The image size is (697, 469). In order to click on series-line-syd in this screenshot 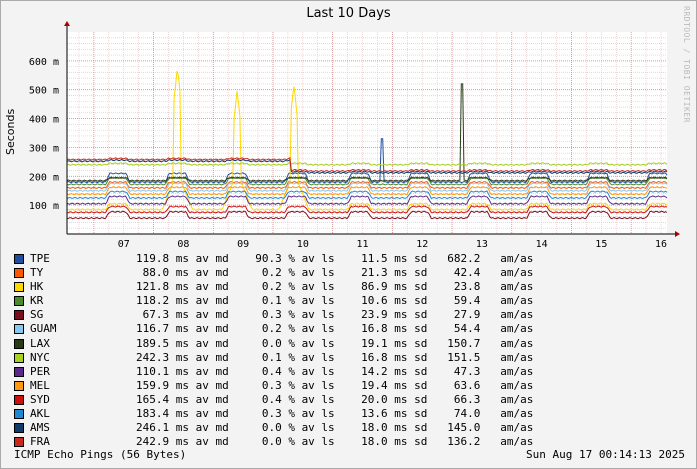, I will do `click(367, 209)`.